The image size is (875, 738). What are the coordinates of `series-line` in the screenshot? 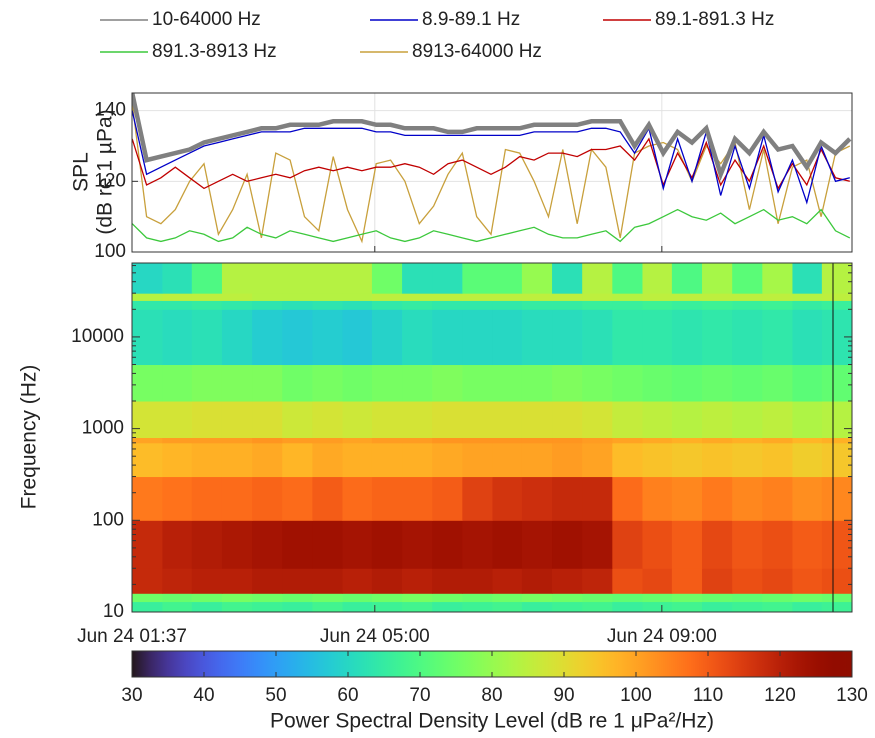 It's located at (491, 157).